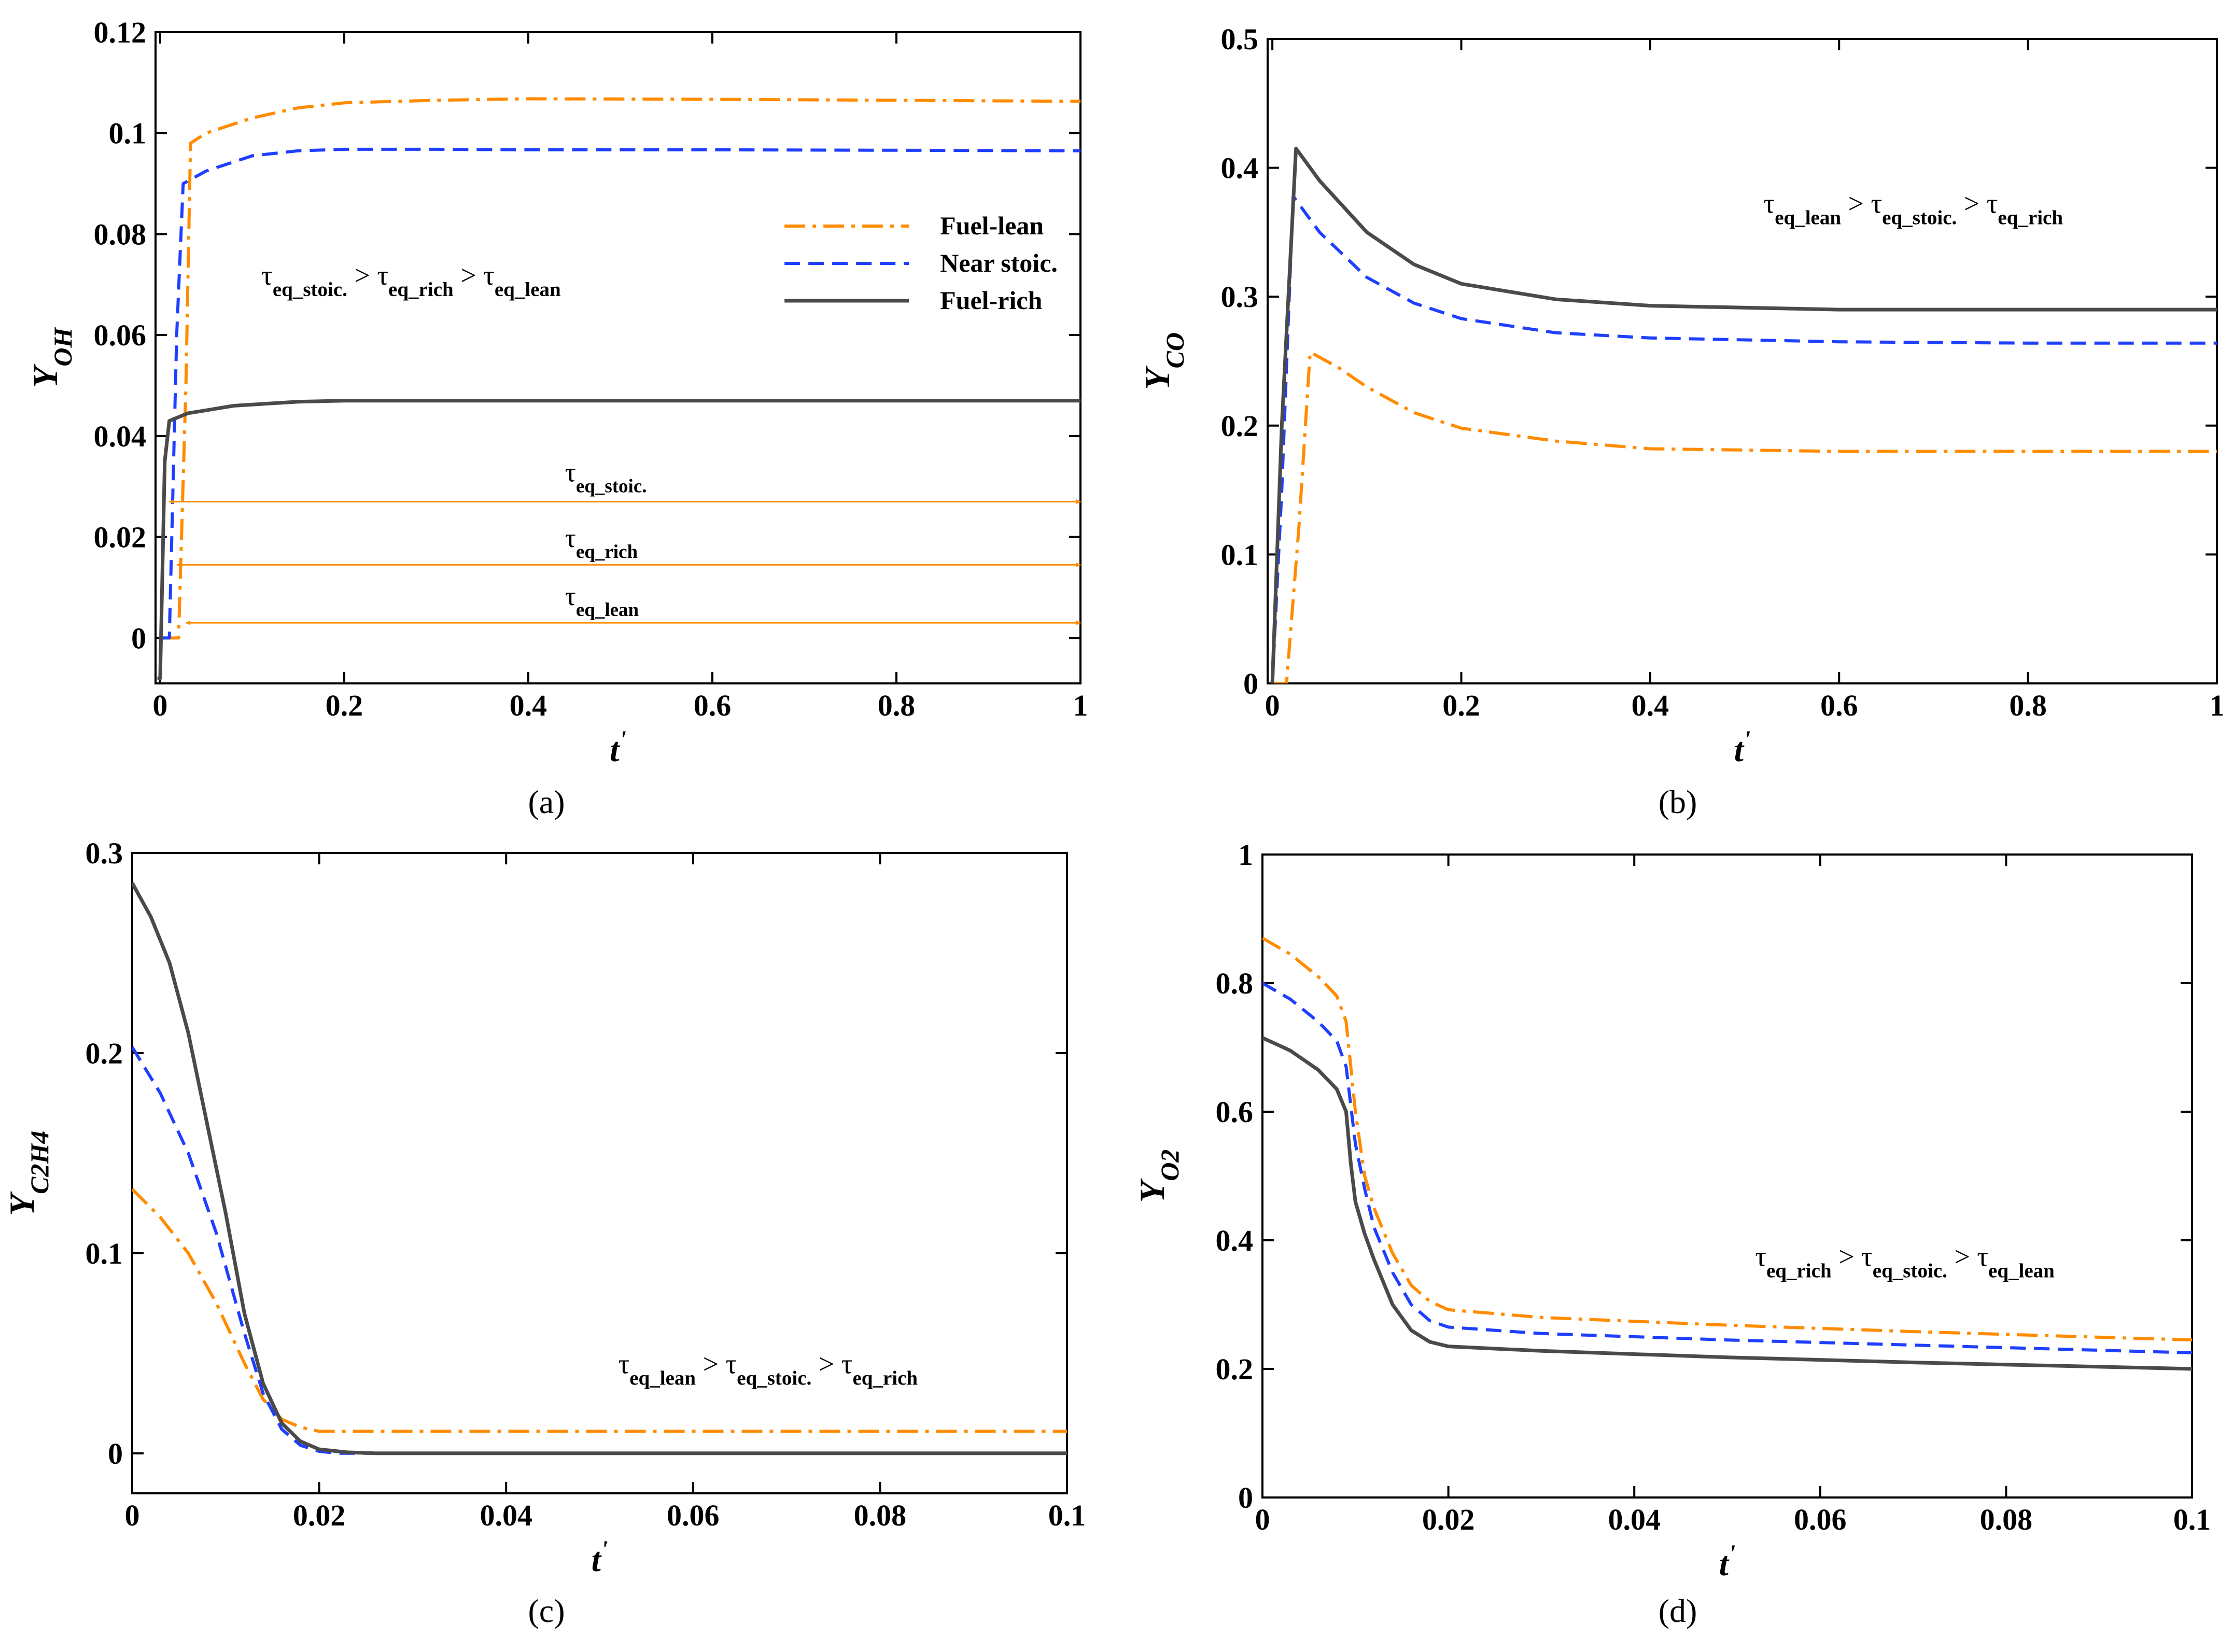 This screenshot has width=2233, height=1652. Describe the element at coordinates (121, 32) in the screenshot. I see `y-tick-label: 0.12` at that location.